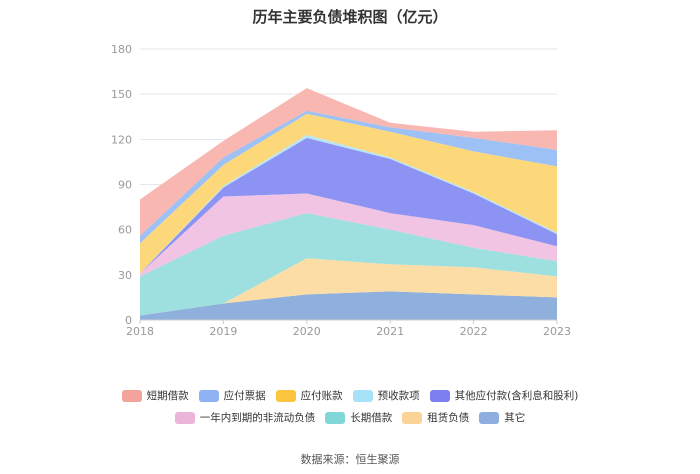 Image resolution: width=700 pixels, height=474 pixels. Describe the element at coordinates (350, 459) in the screenshot. I see `data-source: 数据来源：恒生聚源` at that location.